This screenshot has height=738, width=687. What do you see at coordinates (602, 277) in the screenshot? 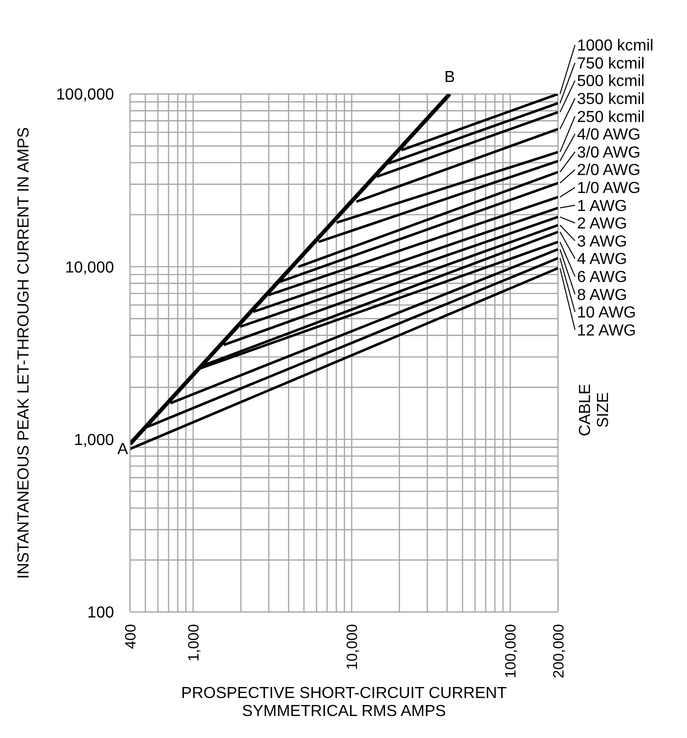
I see `text: 6 AWG` at bounding box center [602, 277].